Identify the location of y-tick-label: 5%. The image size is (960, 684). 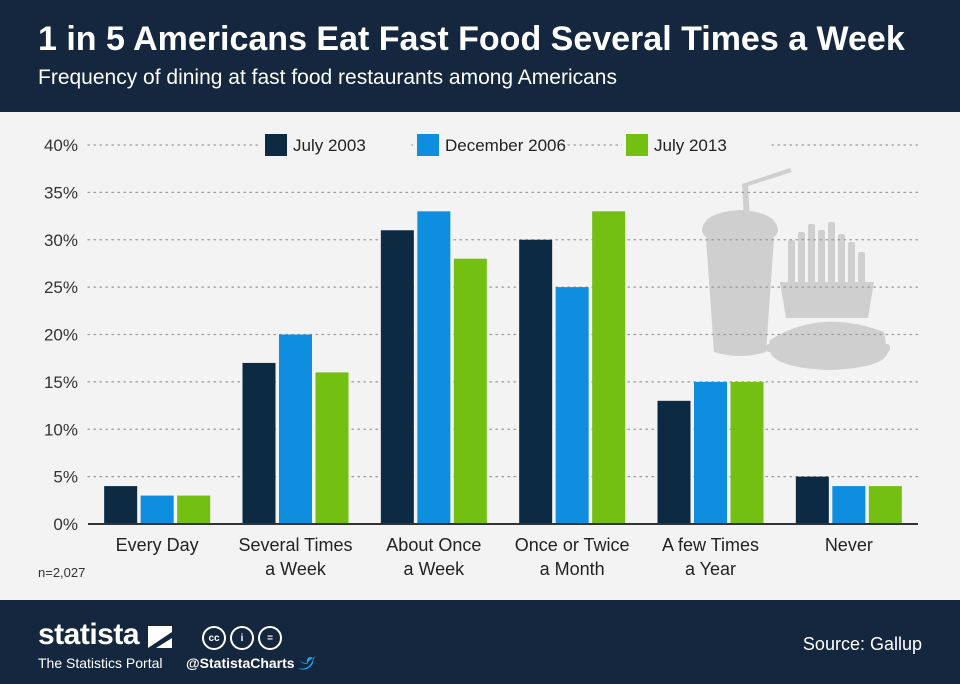
(65, 477).